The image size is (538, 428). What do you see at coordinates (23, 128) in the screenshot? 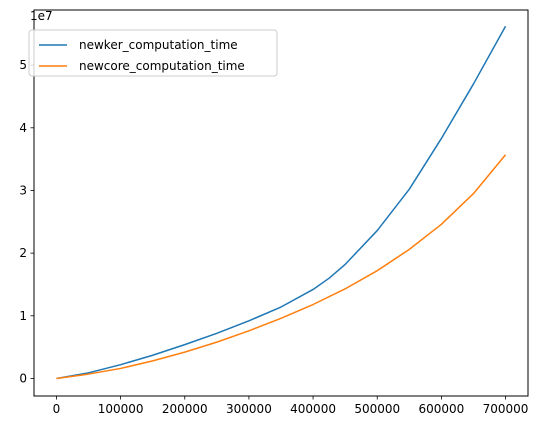
I see `y-tick-label: 4` at bounding box center [23, 128].